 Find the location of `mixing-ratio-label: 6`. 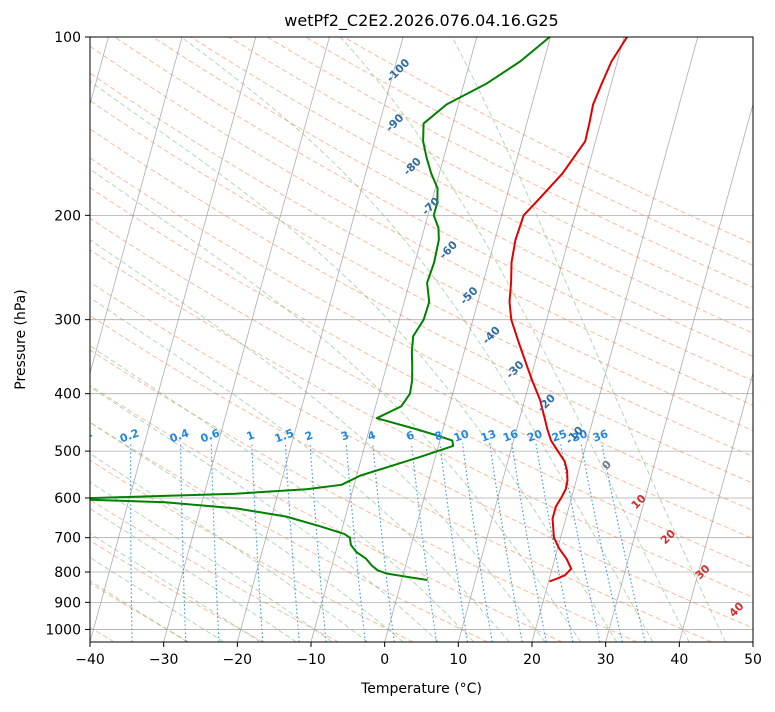

mixing-ratio-label: 6 is located at coordinates (410, 435).